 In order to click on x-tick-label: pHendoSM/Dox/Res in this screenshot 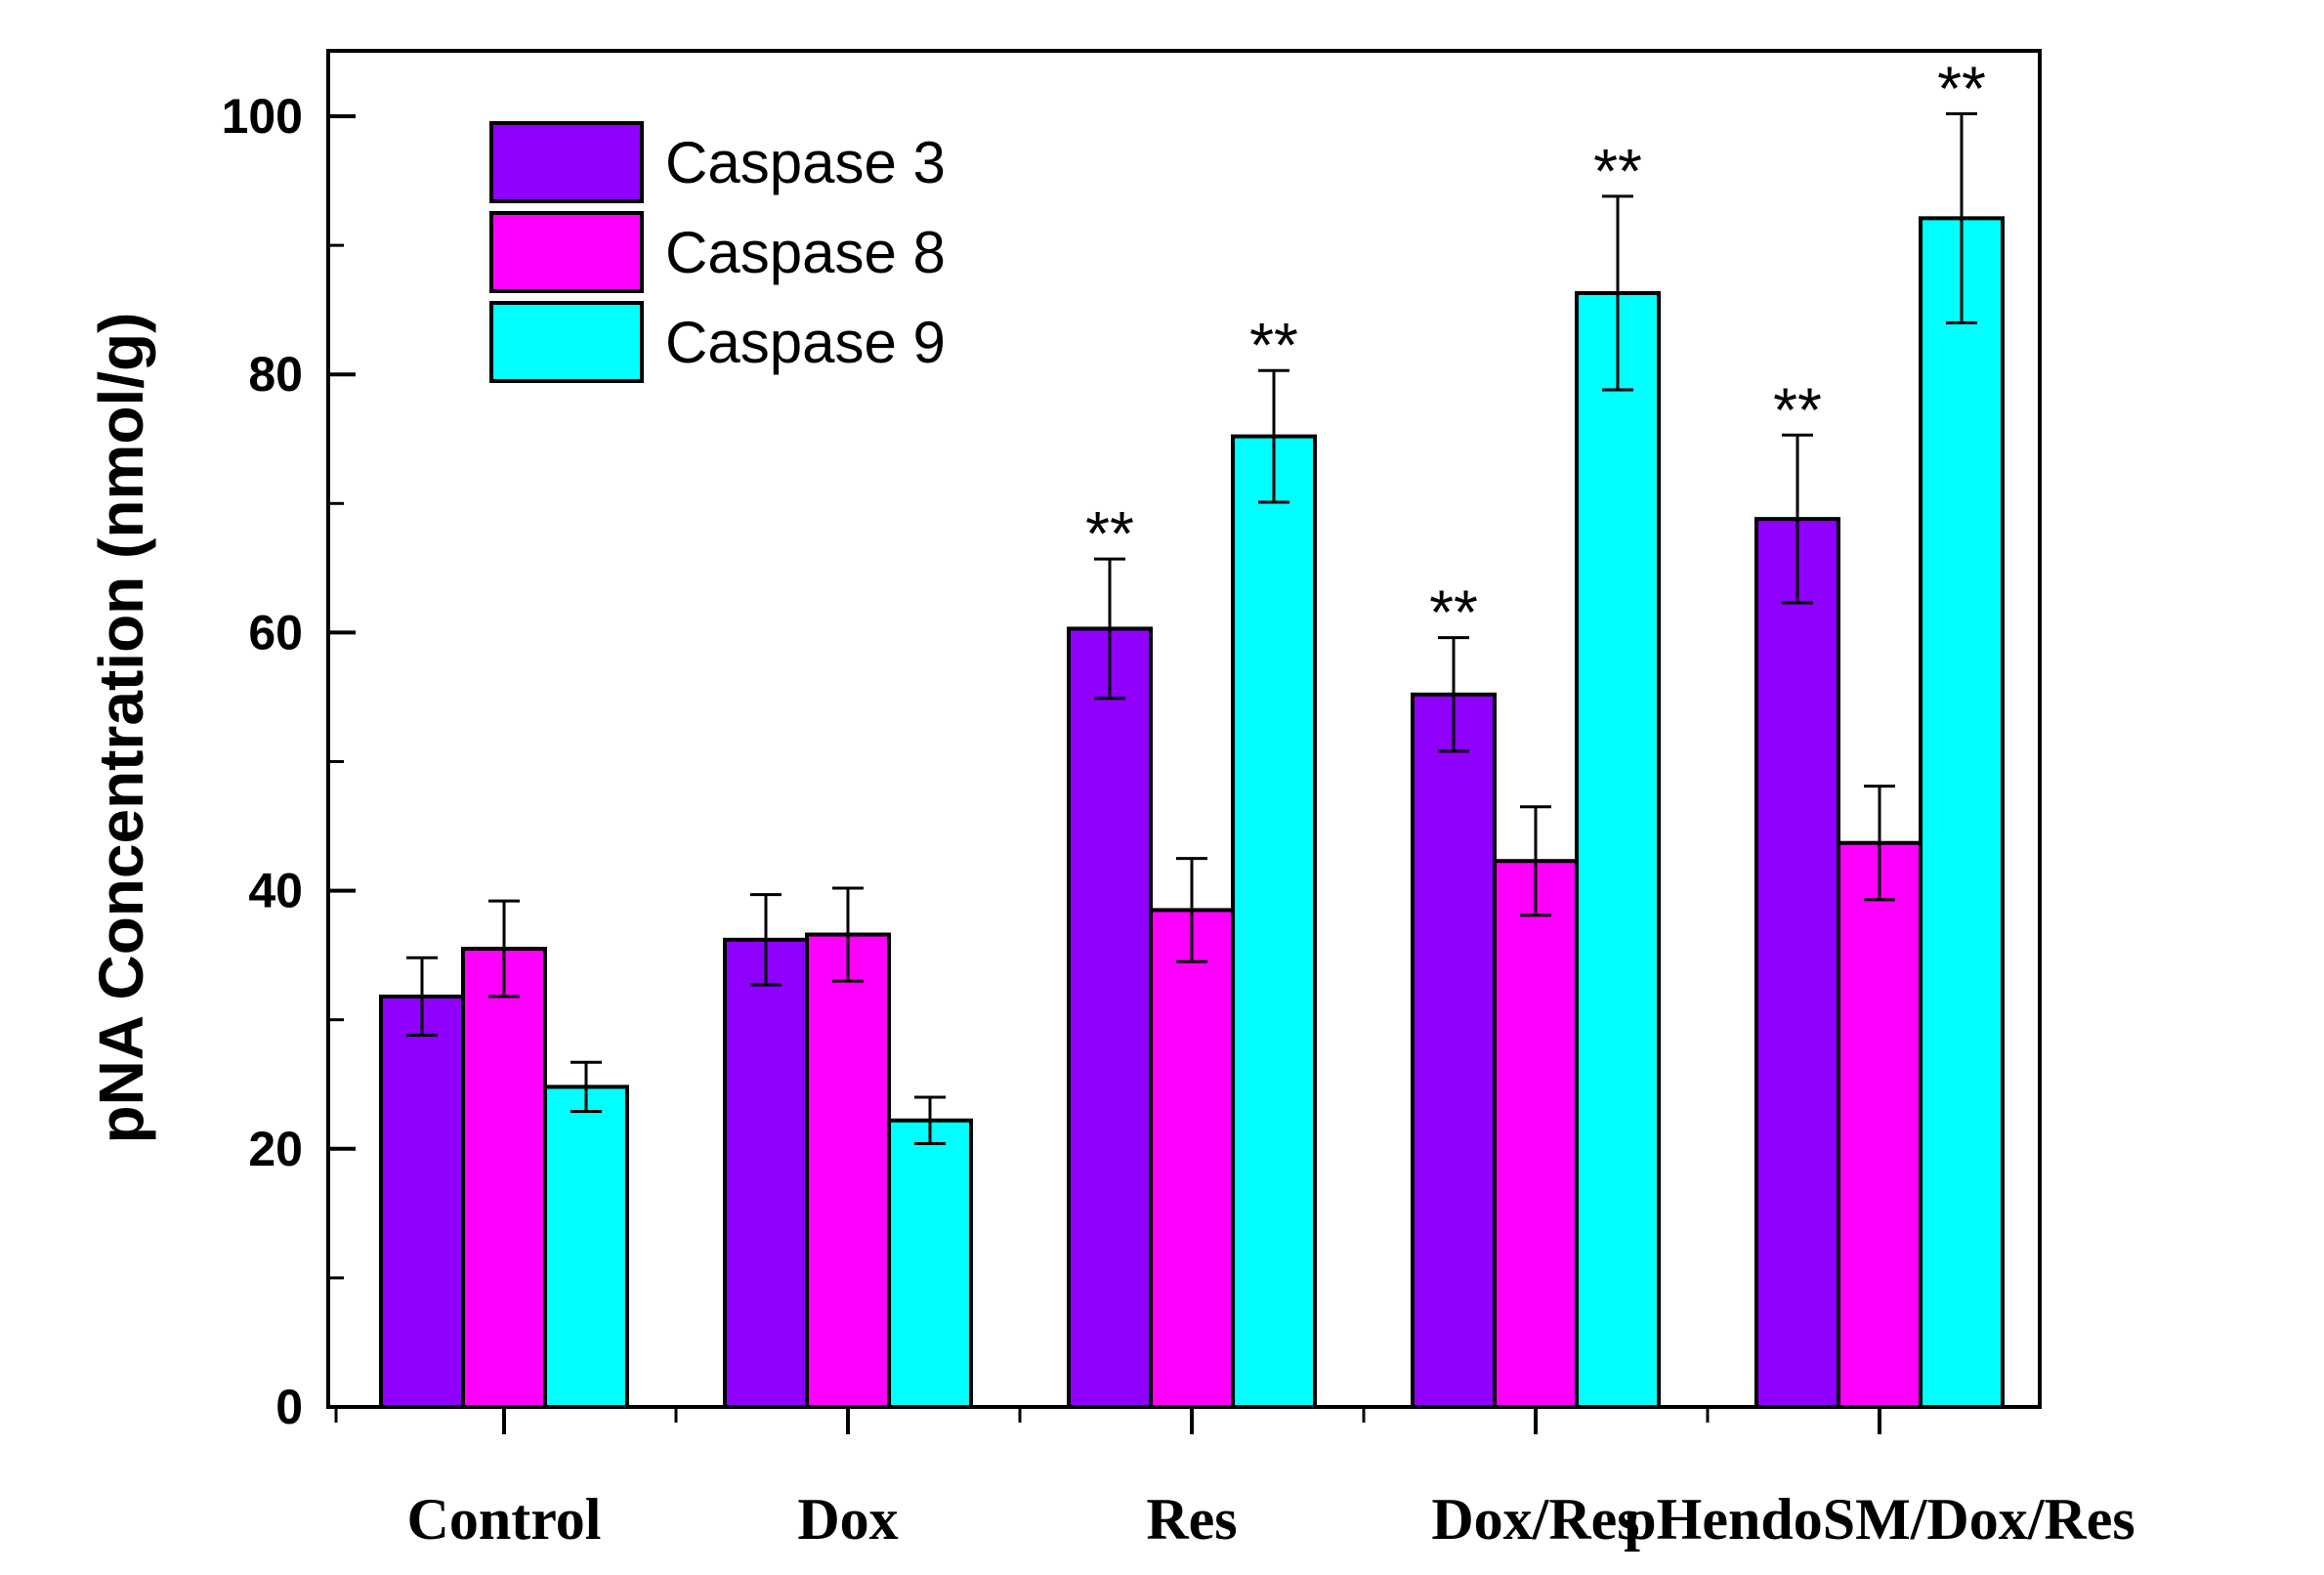, I will do `click(1879, 1519)`.